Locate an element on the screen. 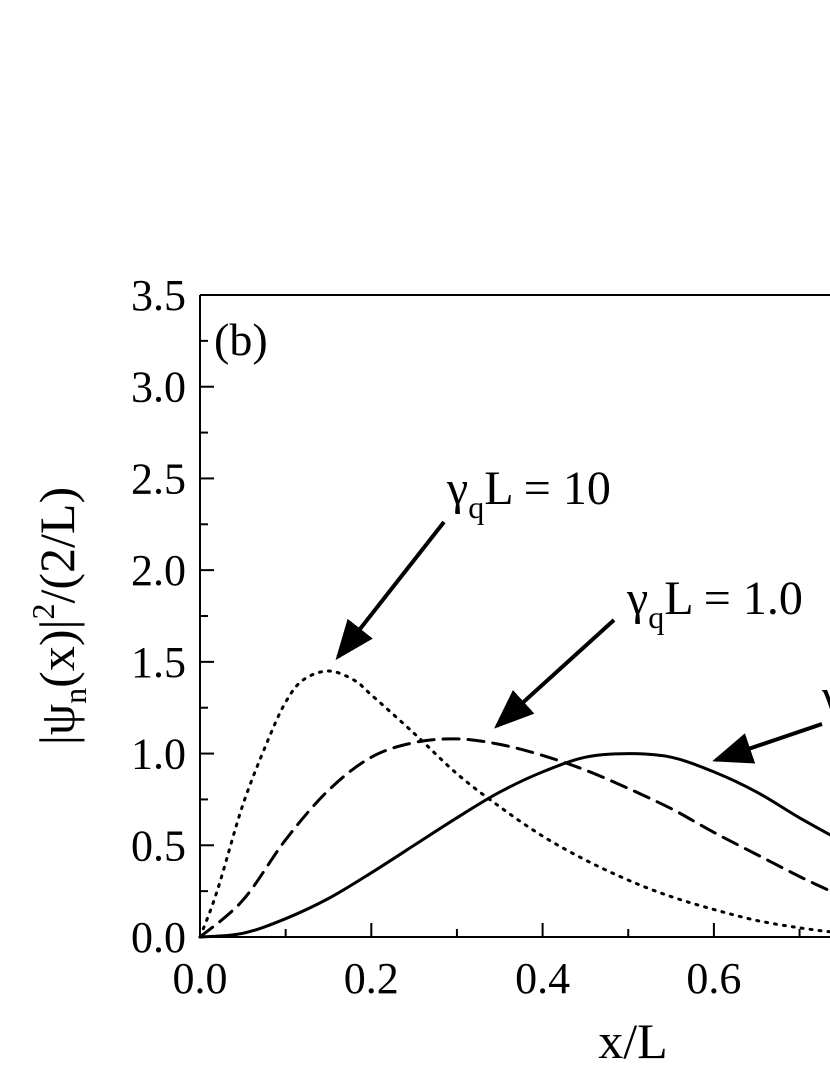  panel-label: (b) is located at coordinates (241, 339).